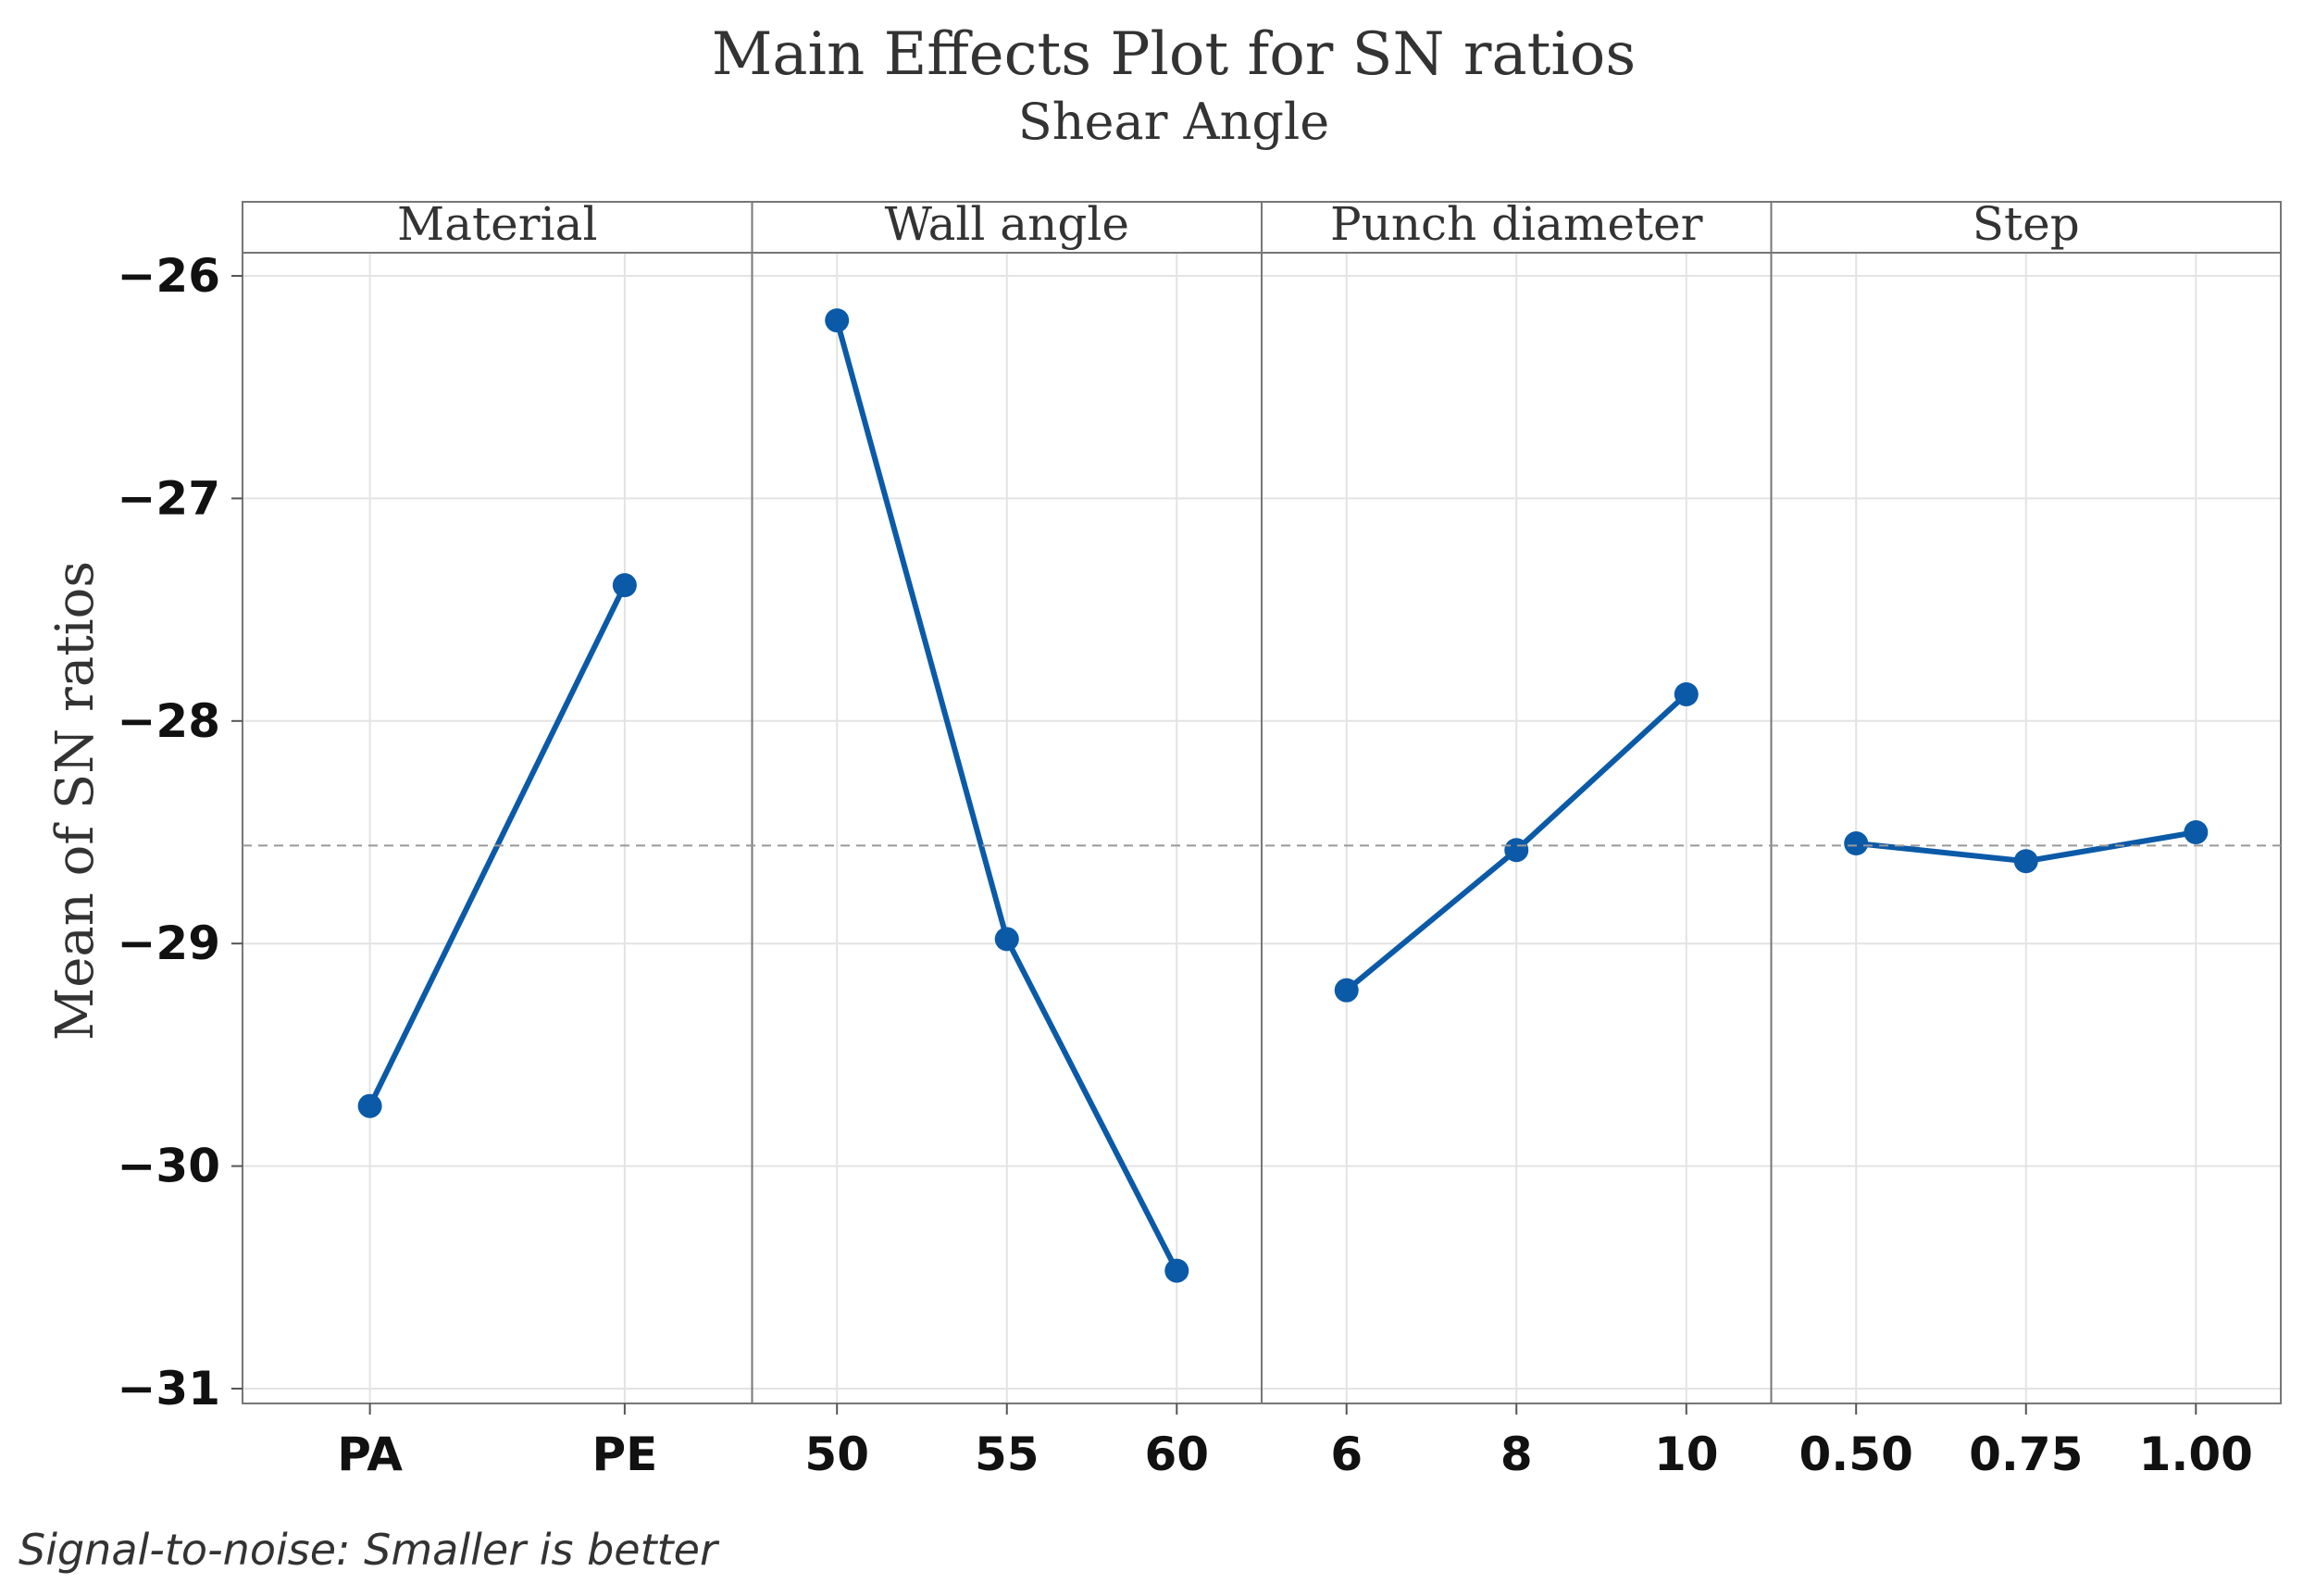 The width and height of the screenshot is (2303, 1596). What do you see at coordinates (2026, 224) in the screenshot?
I see `panel-label-step: Step` at bounding box center [2026, 224].